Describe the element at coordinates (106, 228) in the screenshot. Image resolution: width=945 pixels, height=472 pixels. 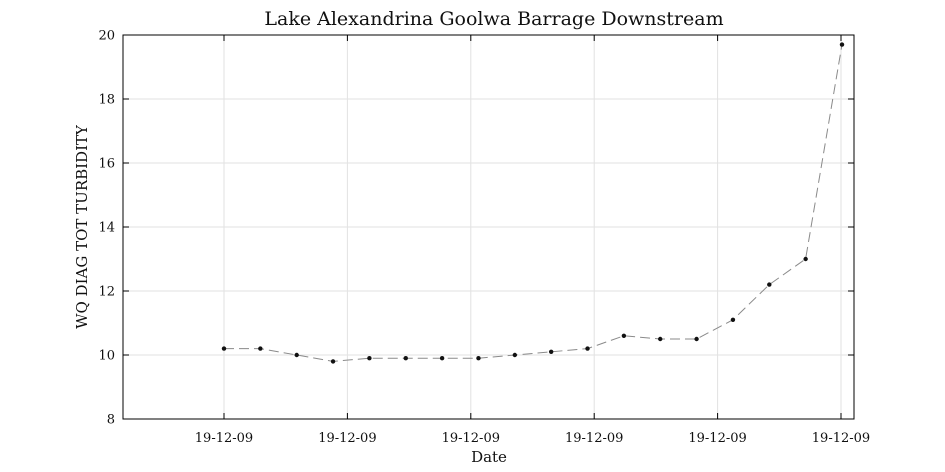
I see `y-tick-label: 14` at that location.